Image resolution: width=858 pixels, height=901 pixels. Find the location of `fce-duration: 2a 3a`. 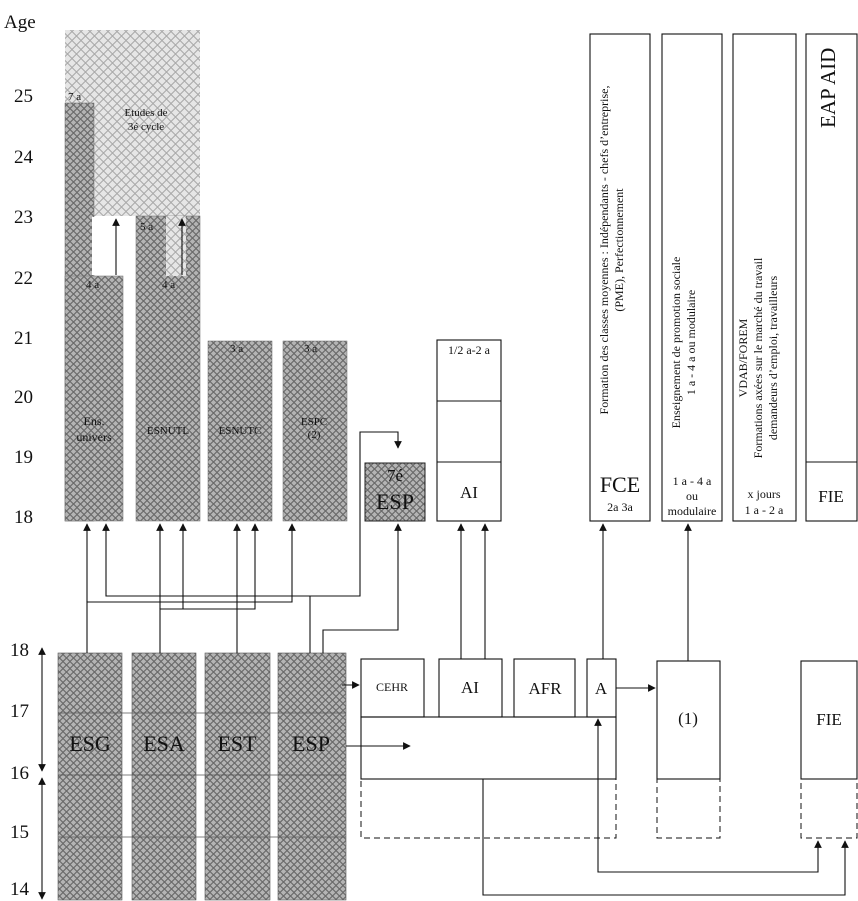

fce-duration: 2a 3a is located at coordinates (620, 507).